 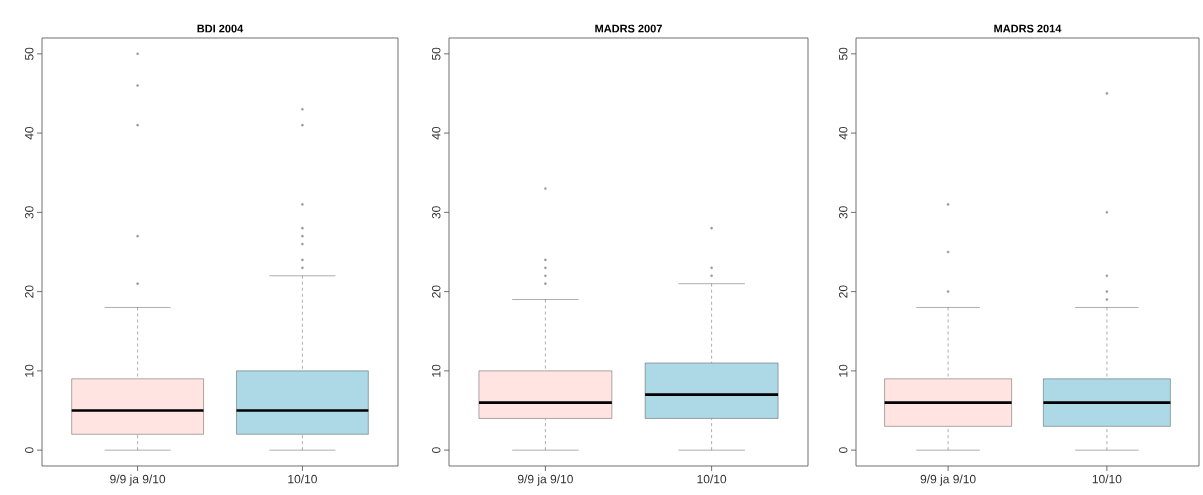 I want to click on chart-title: BDI 2004, so click(x=220, y=28).